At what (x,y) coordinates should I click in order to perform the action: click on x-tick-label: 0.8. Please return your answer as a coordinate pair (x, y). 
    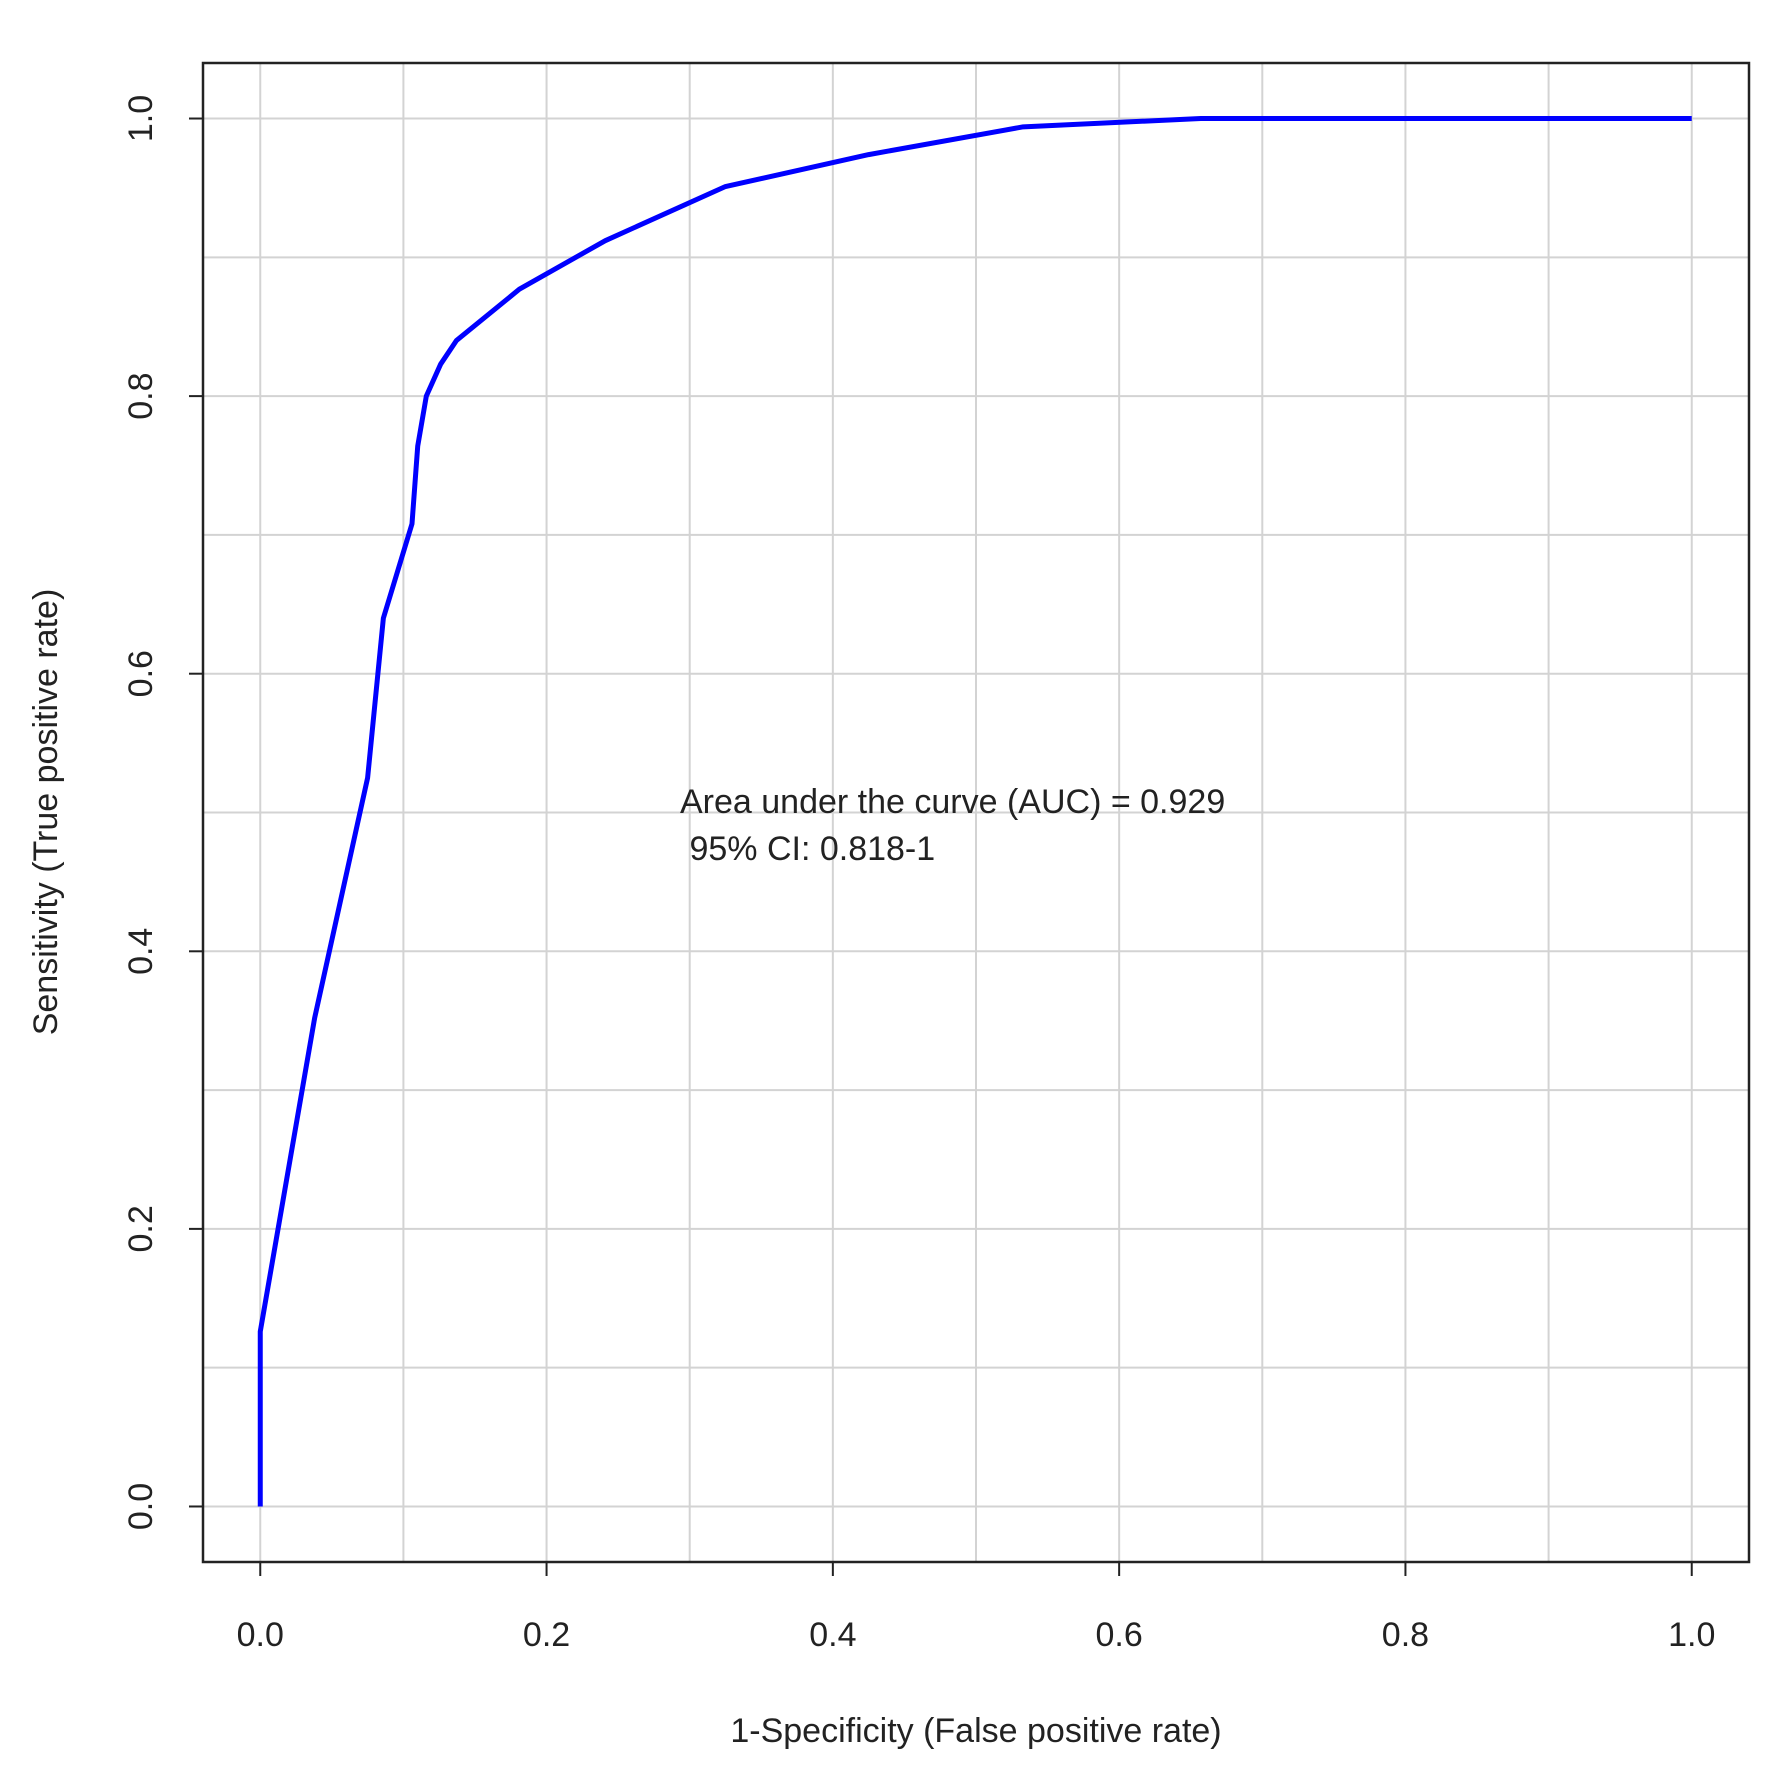
    Looking at the image, I should click on (1405, 1635).